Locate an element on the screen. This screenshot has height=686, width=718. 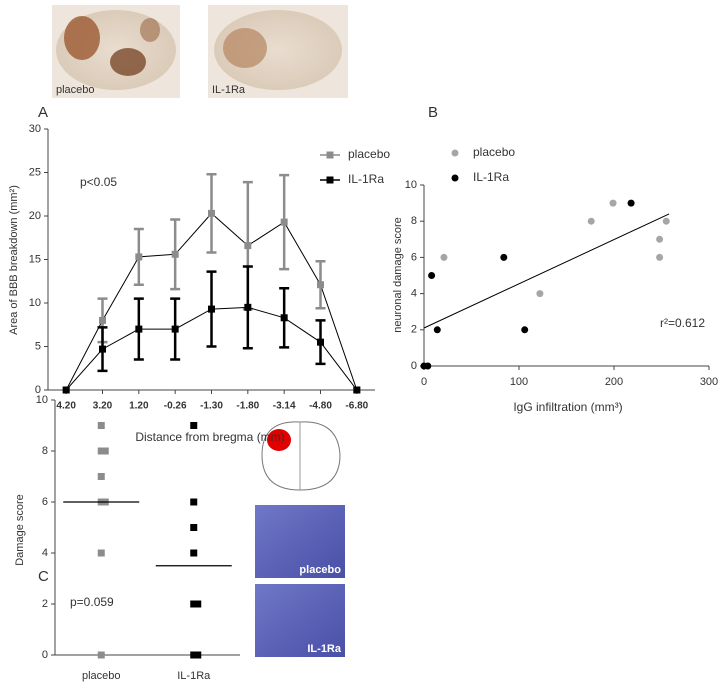
x-tick-label: -0.26 is located at coordinates (175, 406).